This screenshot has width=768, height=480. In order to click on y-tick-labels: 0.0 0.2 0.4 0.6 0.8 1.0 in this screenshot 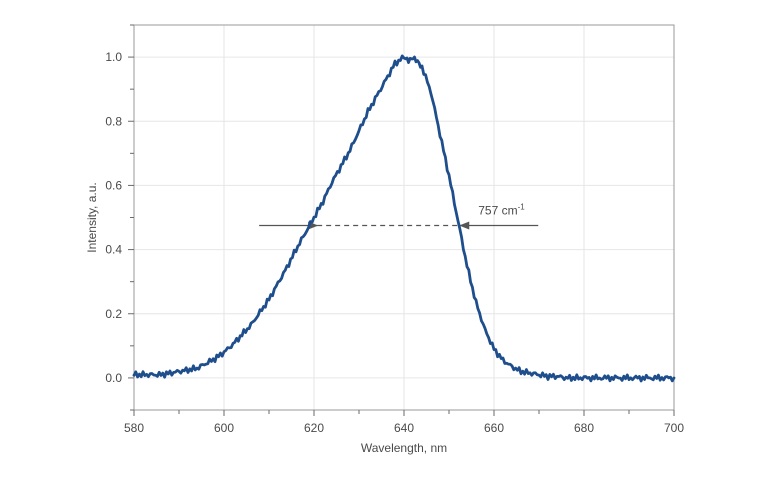, I will do `click(113, 217)`.